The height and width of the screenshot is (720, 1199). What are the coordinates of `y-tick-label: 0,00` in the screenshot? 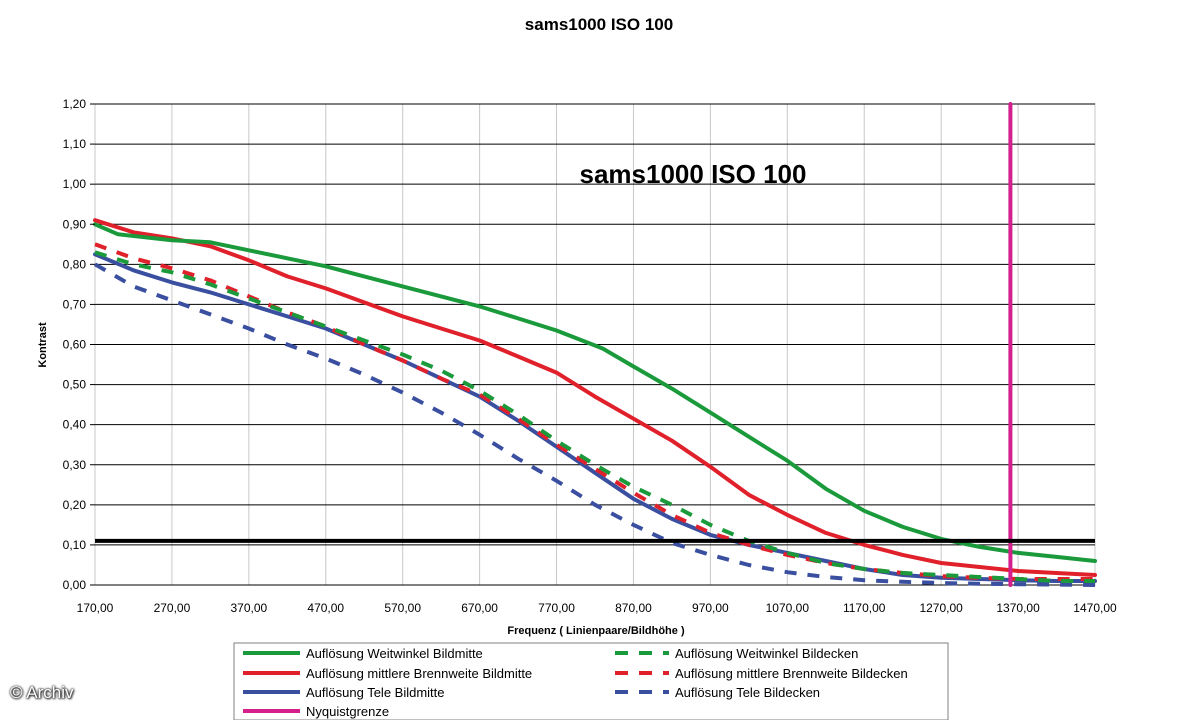 It's located at (75, 585).